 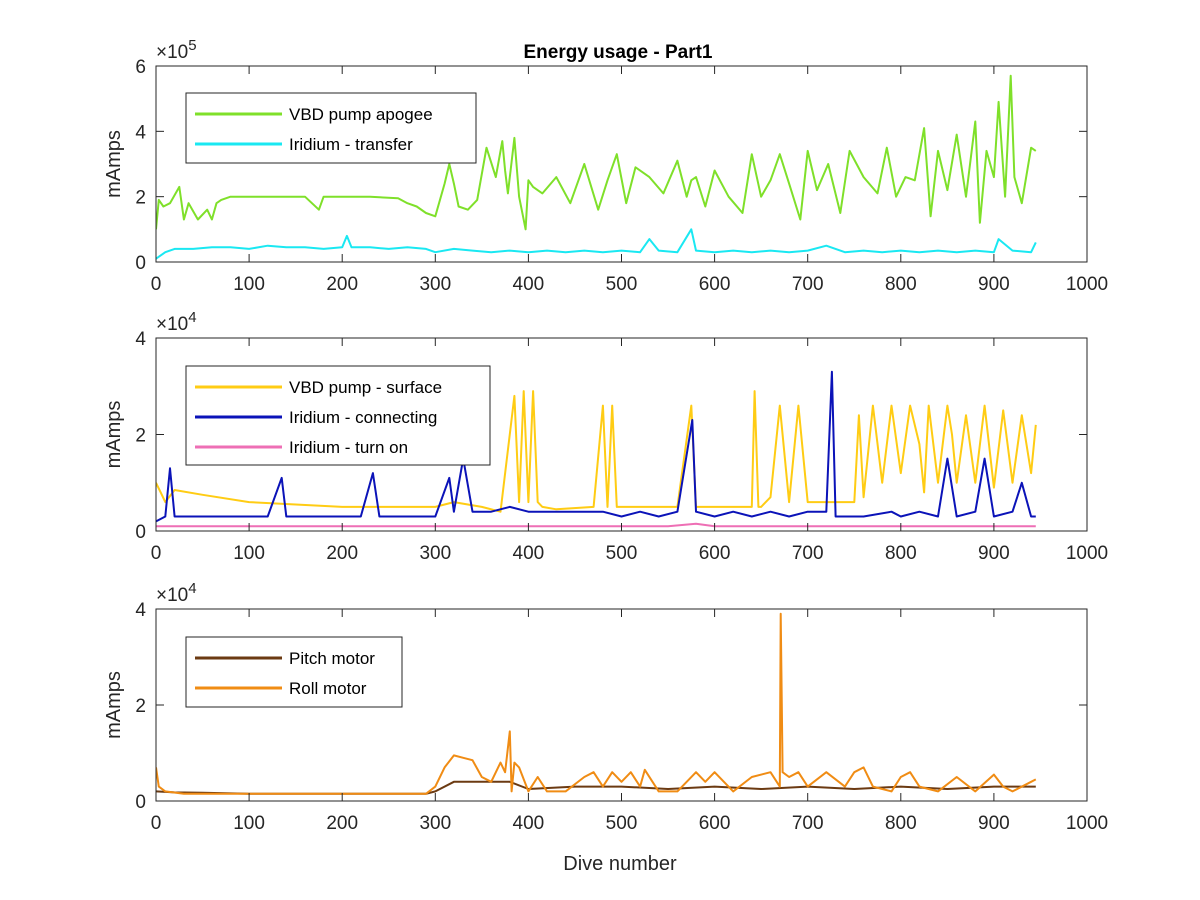 I want to click on series-line-iridium-transfer, so click(x=596, y=244).